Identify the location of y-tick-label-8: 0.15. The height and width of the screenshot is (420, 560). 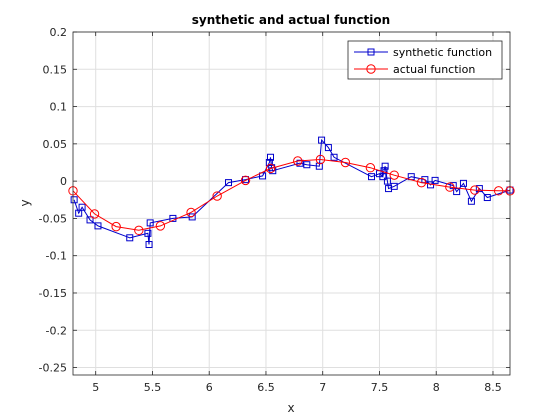
(55, 69).